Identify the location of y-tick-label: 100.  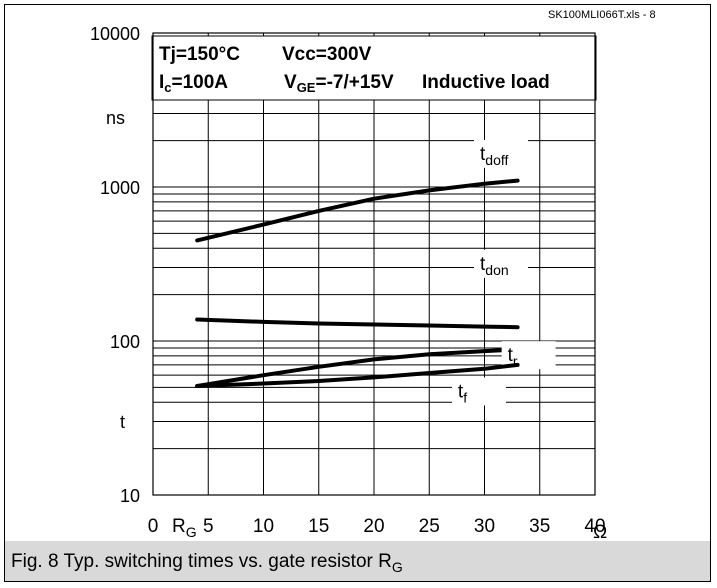
(125, 342).